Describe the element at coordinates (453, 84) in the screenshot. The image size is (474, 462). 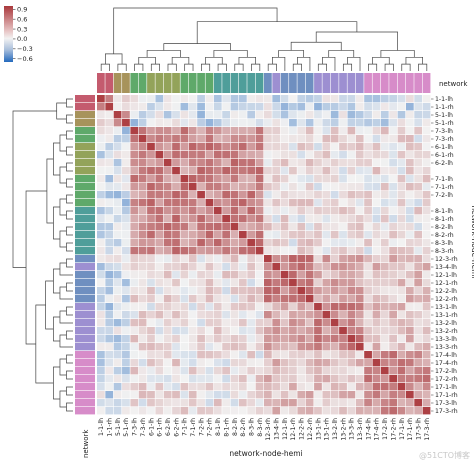
I see `col-colors-label: network` at that location.